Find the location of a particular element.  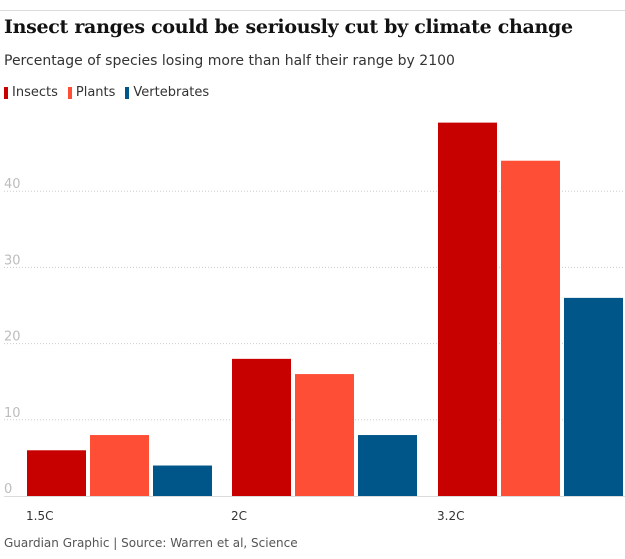

x-tick-label-1-5c: 1.5C is located at coordinates (39, 516).